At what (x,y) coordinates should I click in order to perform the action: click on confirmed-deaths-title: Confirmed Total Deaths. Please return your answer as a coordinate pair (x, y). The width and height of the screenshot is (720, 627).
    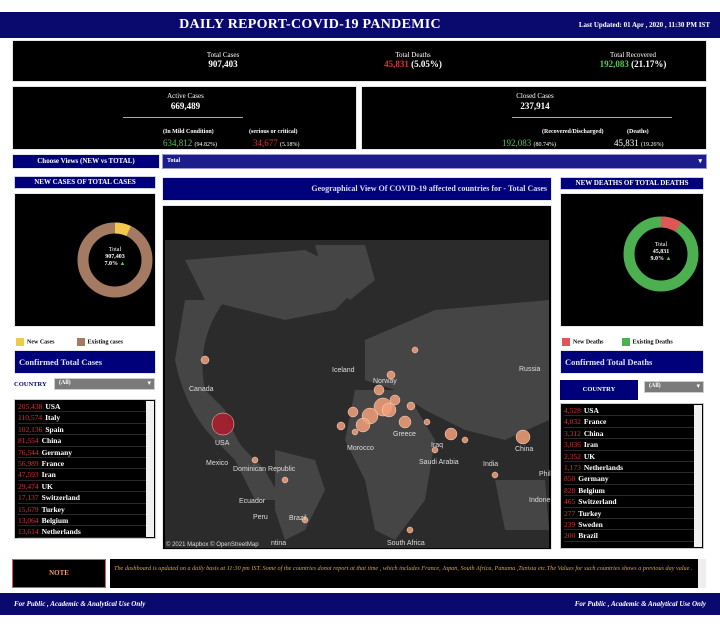
    Looking at the image, I should click on (609, 362).